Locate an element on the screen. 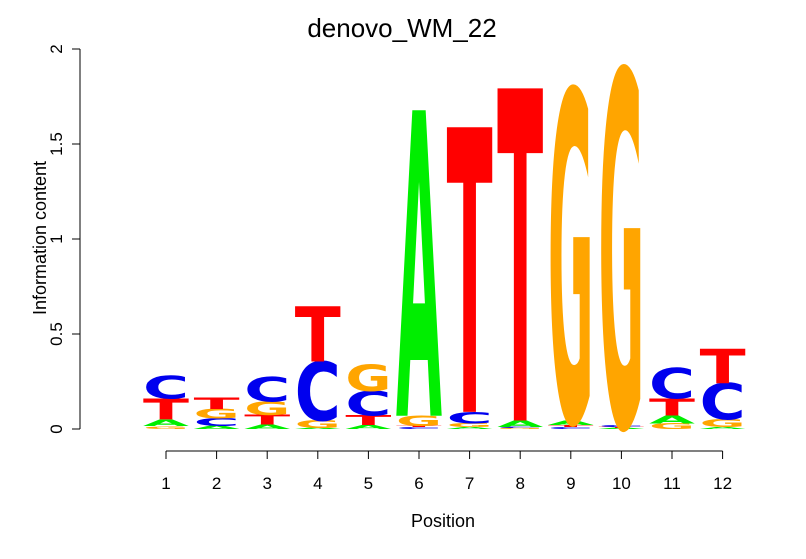  chart-title: denovo_WM_22 is located at coordinates (401, 28).